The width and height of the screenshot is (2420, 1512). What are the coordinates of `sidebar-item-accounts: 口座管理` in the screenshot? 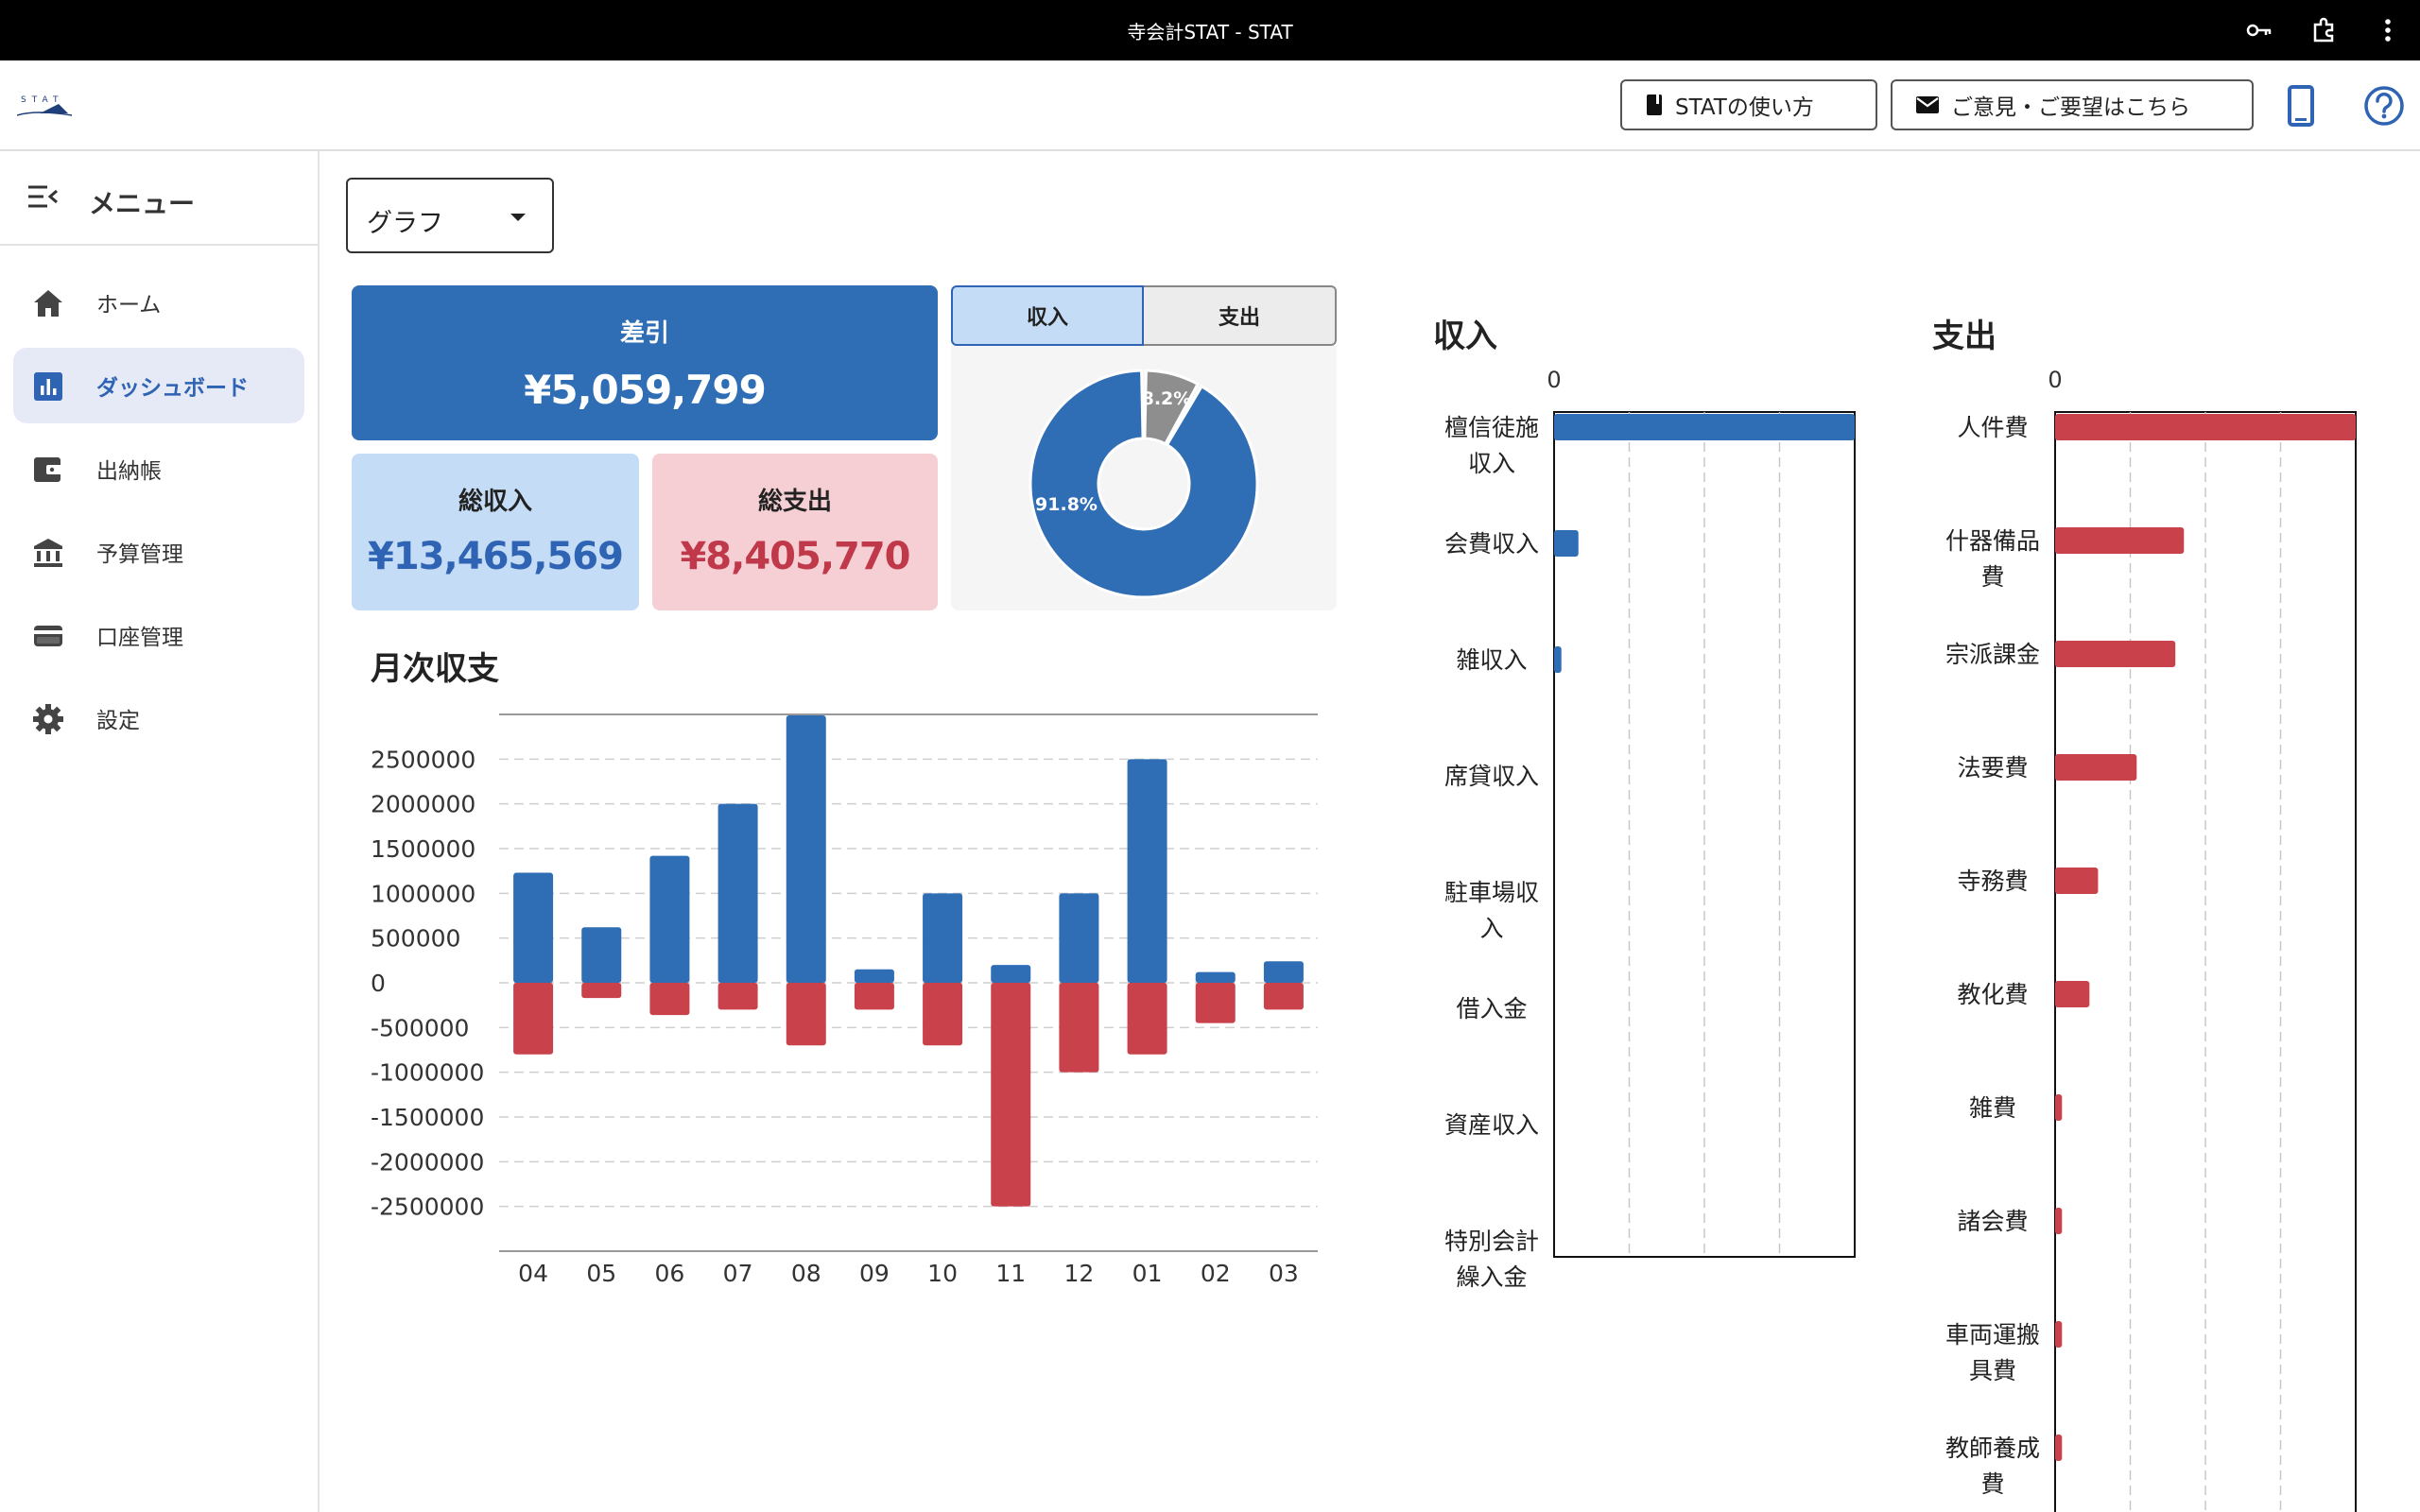 It's located at (158, 635).